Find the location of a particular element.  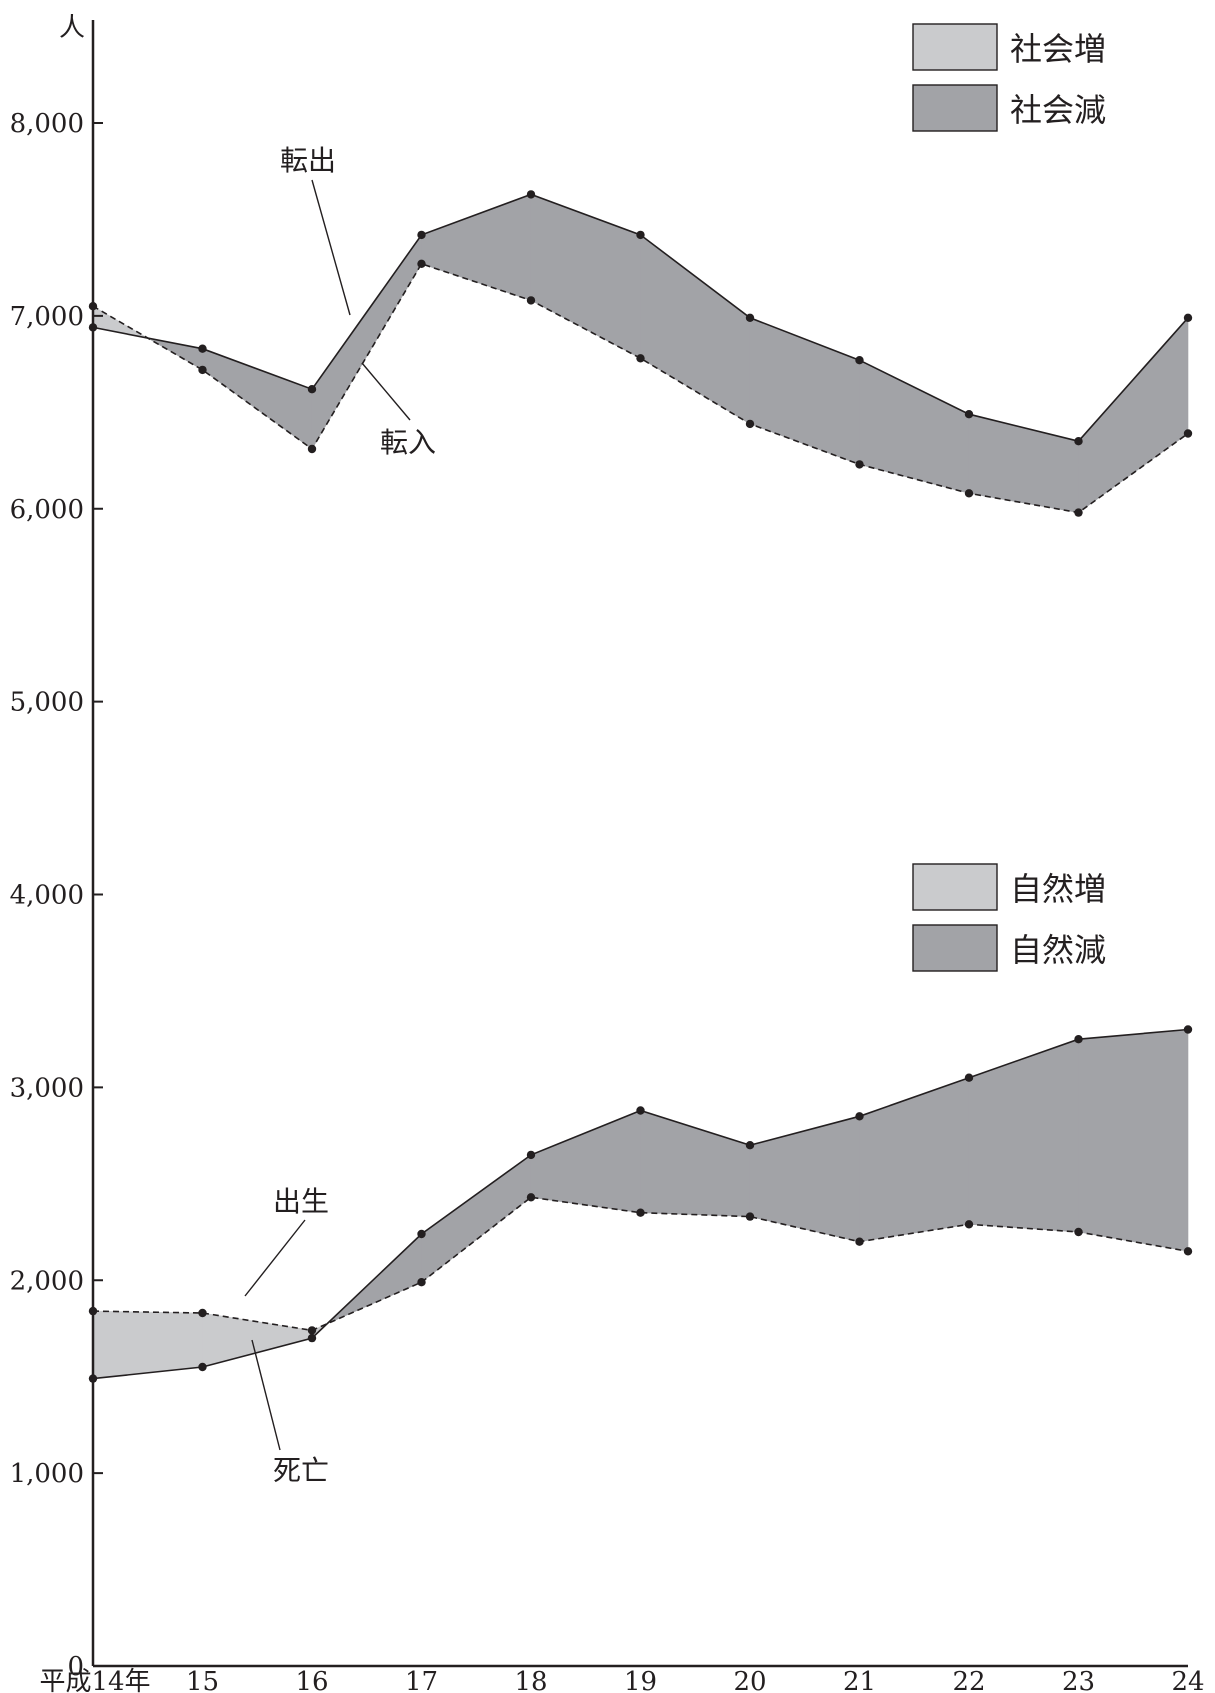

x-tick-label: 17 is located at coordinates (421, 1680).